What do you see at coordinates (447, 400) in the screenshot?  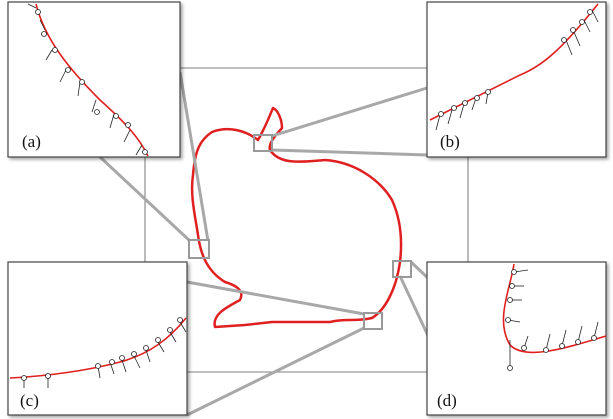 I see `panel-label: (d)` at bounding box center [447, 400].